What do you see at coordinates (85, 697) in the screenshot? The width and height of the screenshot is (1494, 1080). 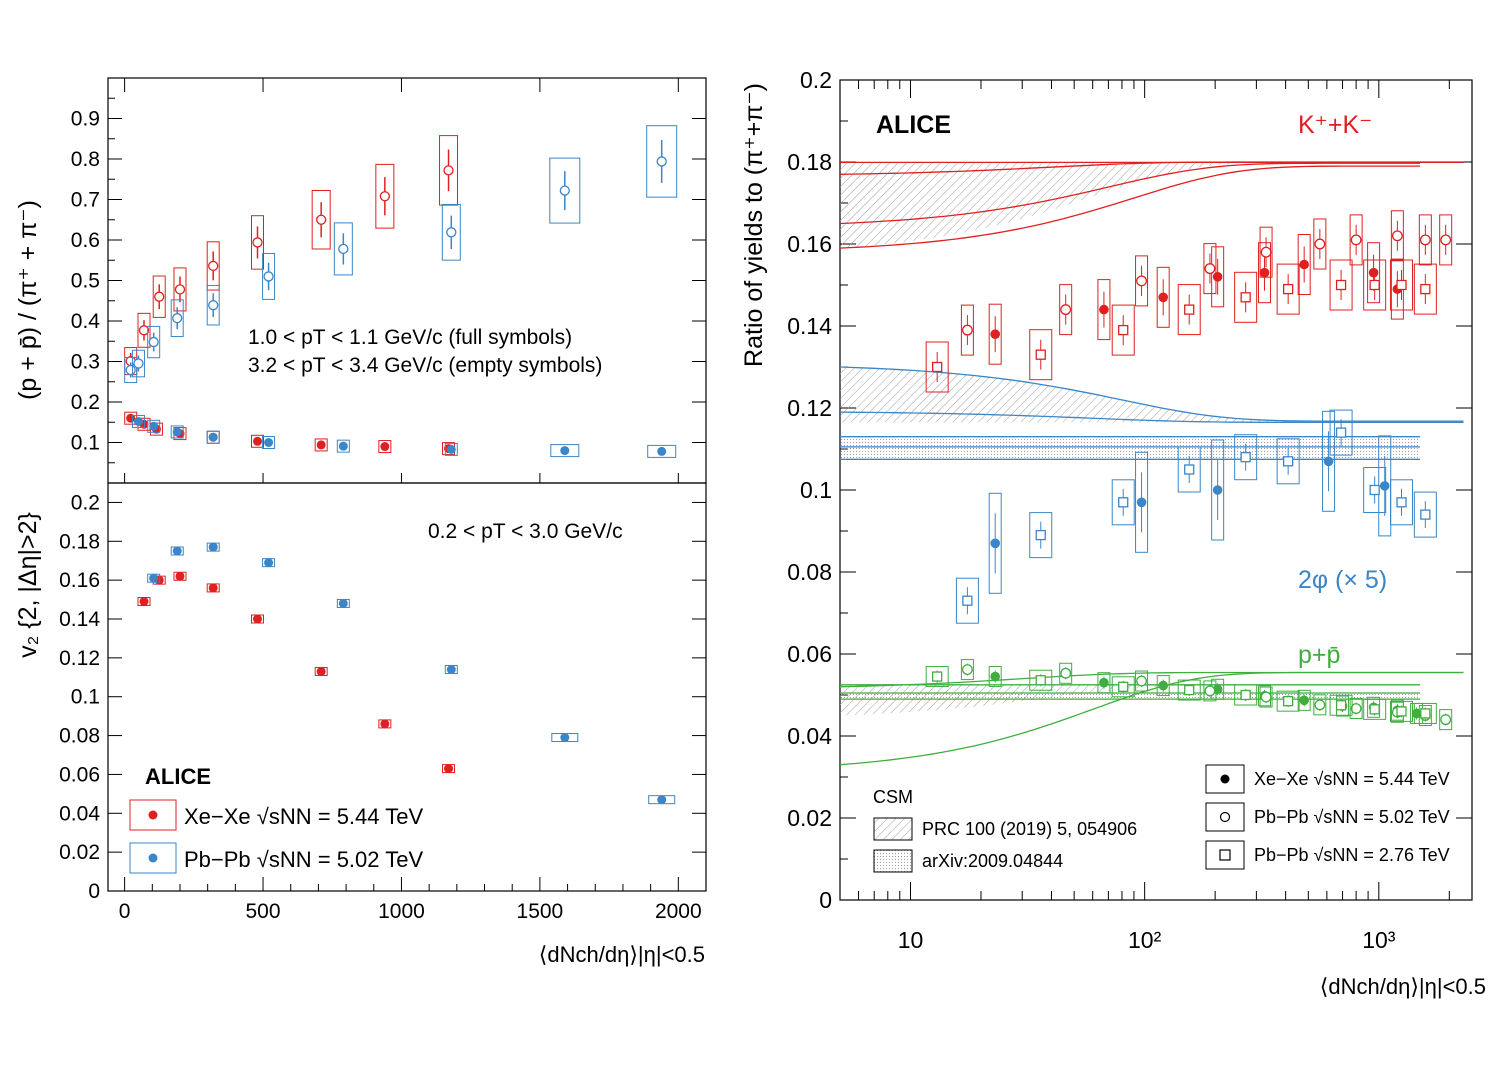 I see `ytick-label-bottom: 0.1` at bounding box center [85, 697].